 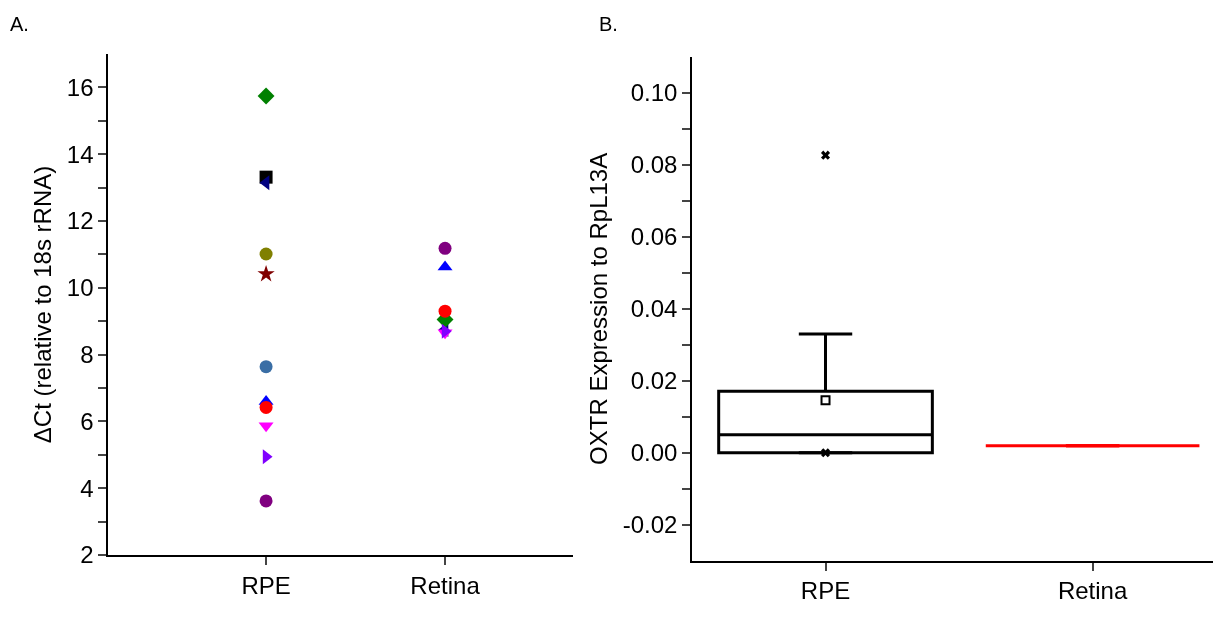 I want to click on y-tick-label: 0.08, so click(x=654, y=165).